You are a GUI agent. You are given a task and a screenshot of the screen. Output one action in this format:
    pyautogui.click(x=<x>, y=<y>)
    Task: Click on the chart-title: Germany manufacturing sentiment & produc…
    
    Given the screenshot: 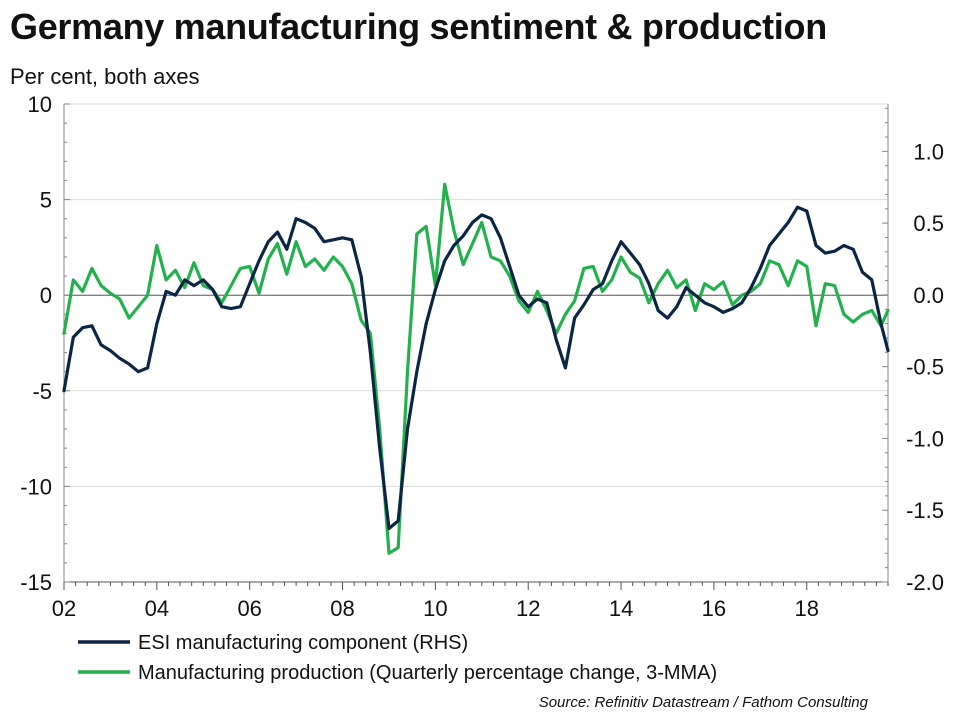 What is the action you would take?
    pyautogui.click(x=418, y=26)
    